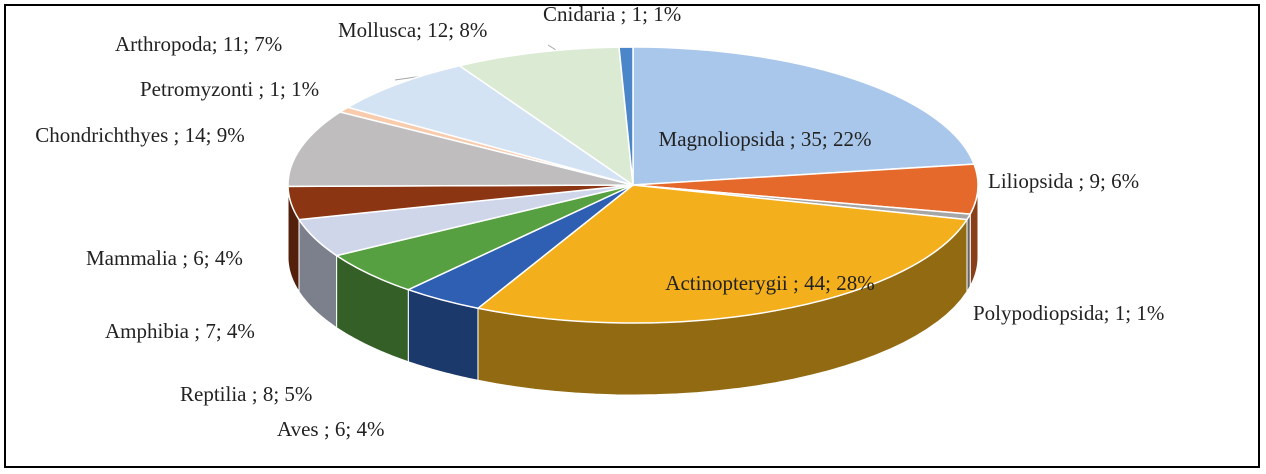 Image resolution: width=1266 pixels, height=474 pixels. I want to click on data-label: Reptilia ; 8; 5%, so click(246, 394).